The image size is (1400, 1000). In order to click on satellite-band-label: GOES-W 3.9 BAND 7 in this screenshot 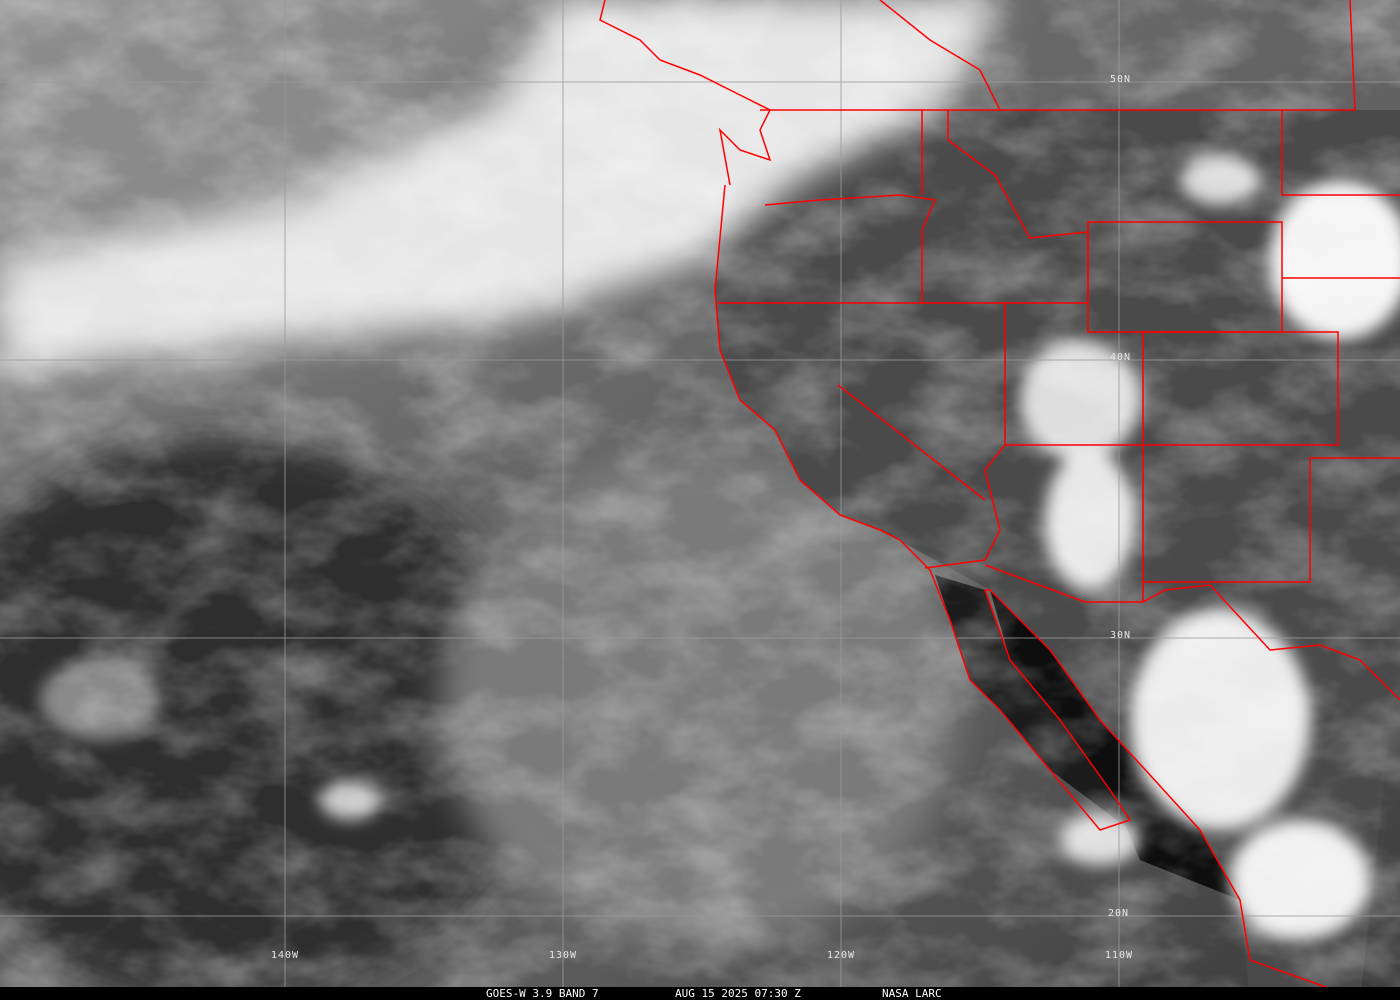, I will do `click(542, 993)`.